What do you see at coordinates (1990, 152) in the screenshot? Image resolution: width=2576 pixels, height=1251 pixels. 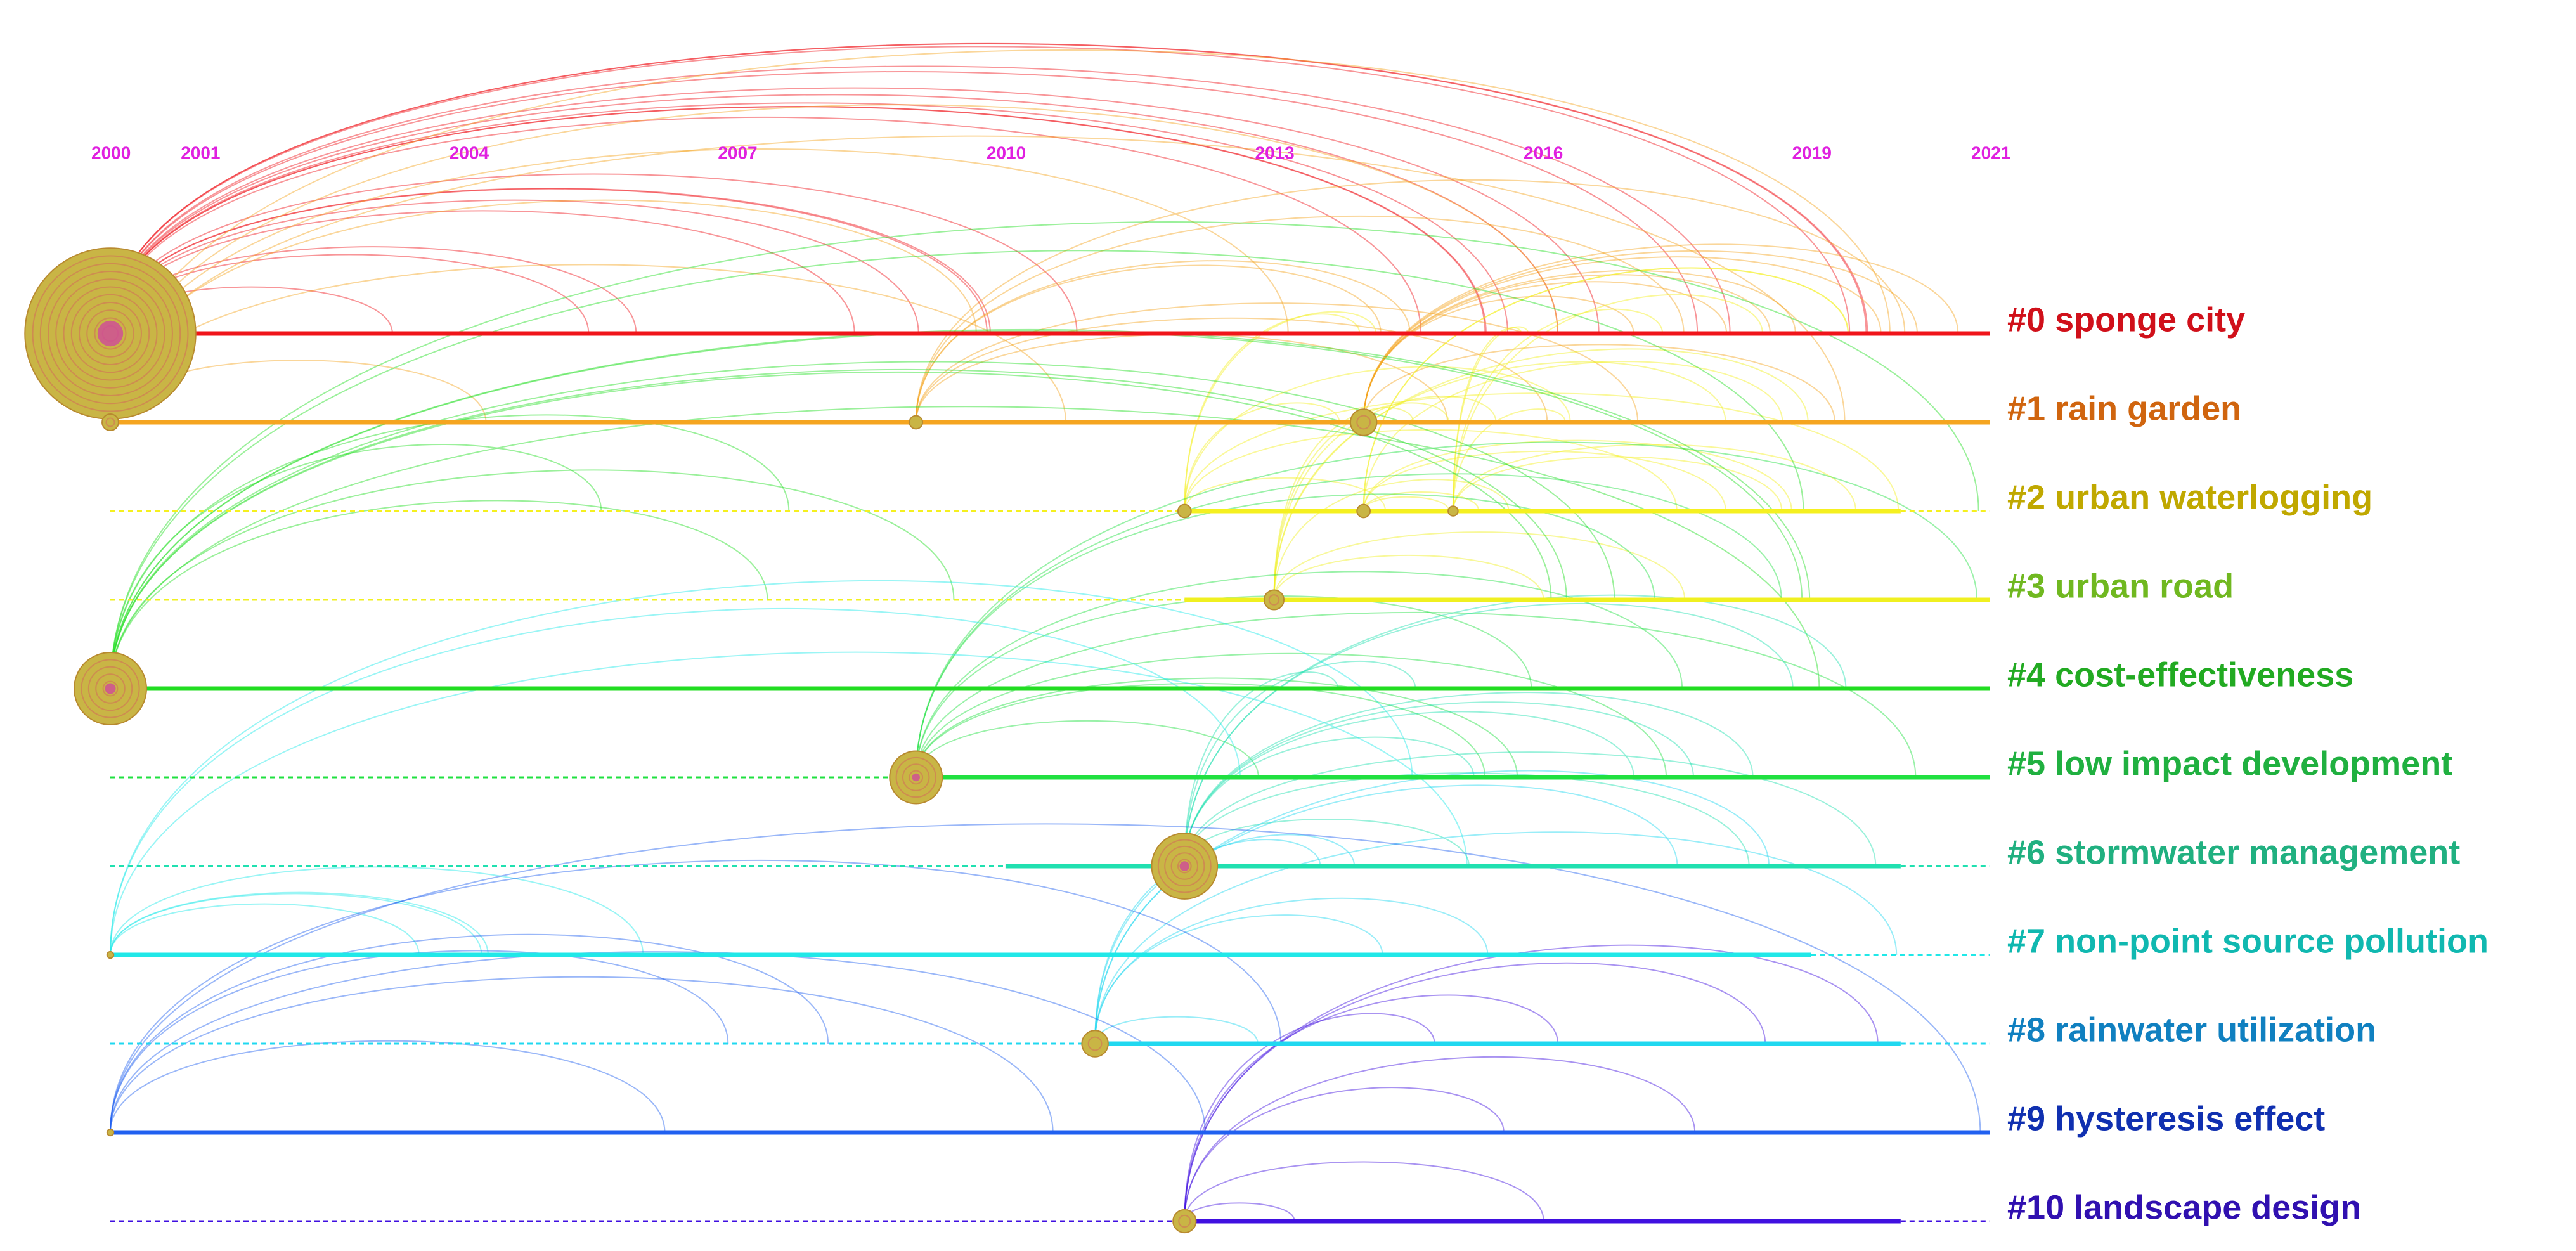 I see `x-tick-label: 2021` at bounding box center [1990, 152].